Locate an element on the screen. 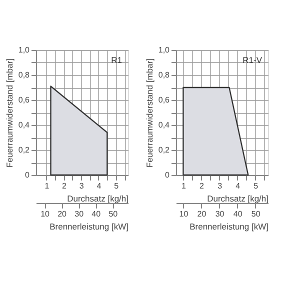  annotation: R1 is located at coordinates (116, 60).